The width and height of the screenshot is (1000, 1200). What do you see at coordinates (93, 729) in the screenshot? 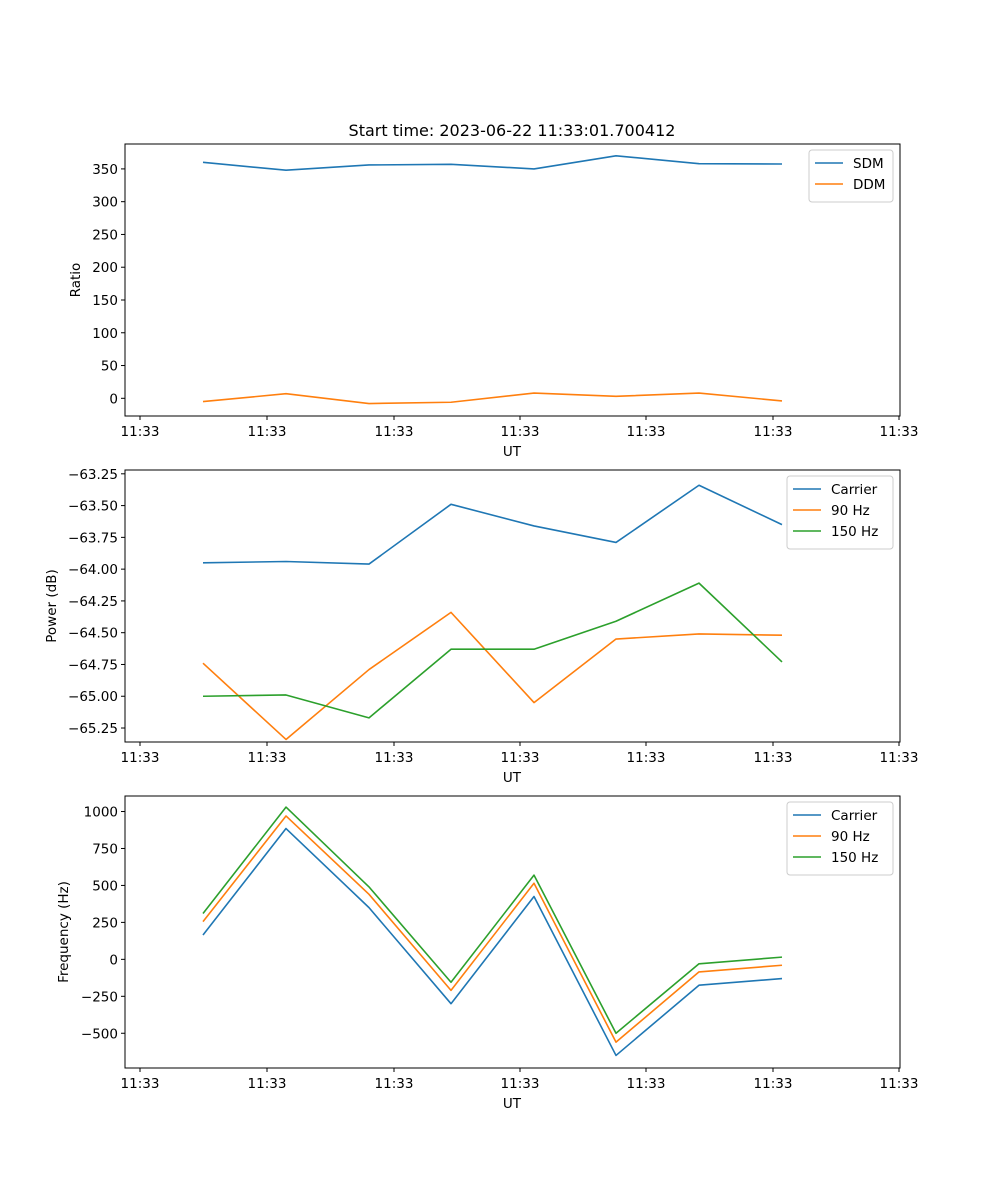
I see `y-tick-label: −65.25` at bounding box center [93, 729].